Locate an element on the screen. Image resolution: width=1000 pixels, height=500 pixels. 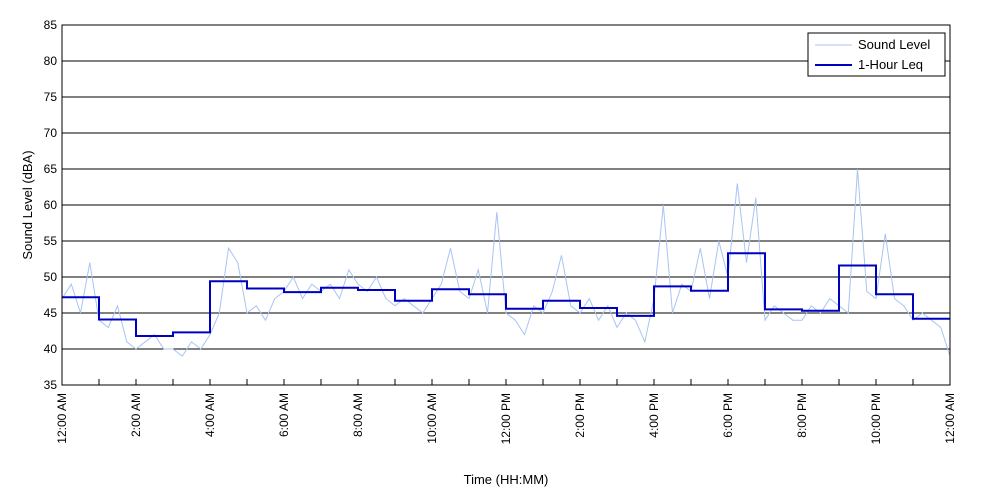
x-tick-label-4: 4:00 AM is located at coordinates (210, 415).